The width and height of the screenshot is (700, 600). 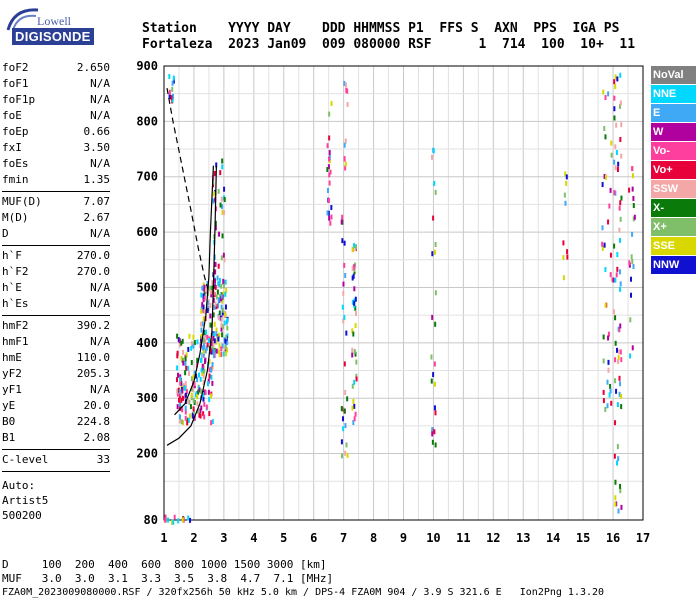 I want to click on param-value: 1.35, so click(x=97, y=179).